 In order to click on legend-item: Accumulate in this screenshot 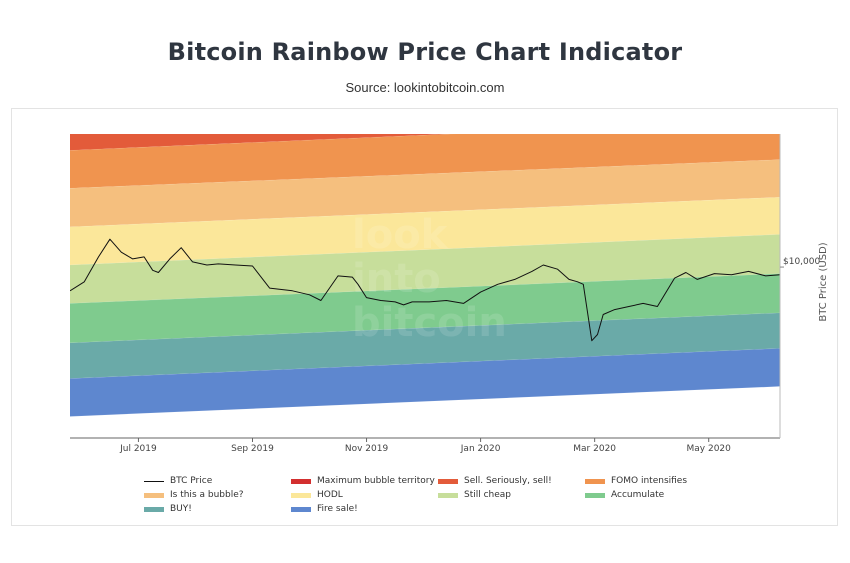, I will do `click(624, 495)`.